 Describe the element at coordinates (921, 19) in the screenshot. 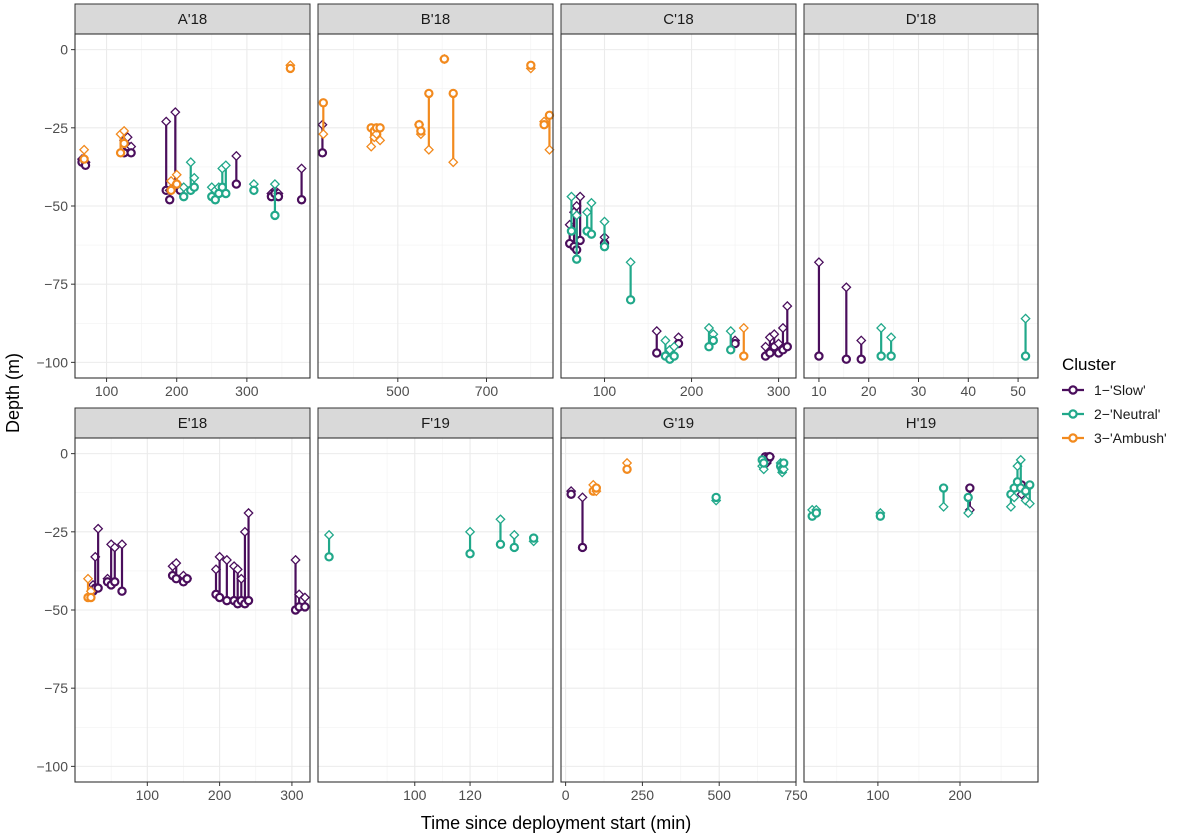

I see `facet-title: D'18` at that location.